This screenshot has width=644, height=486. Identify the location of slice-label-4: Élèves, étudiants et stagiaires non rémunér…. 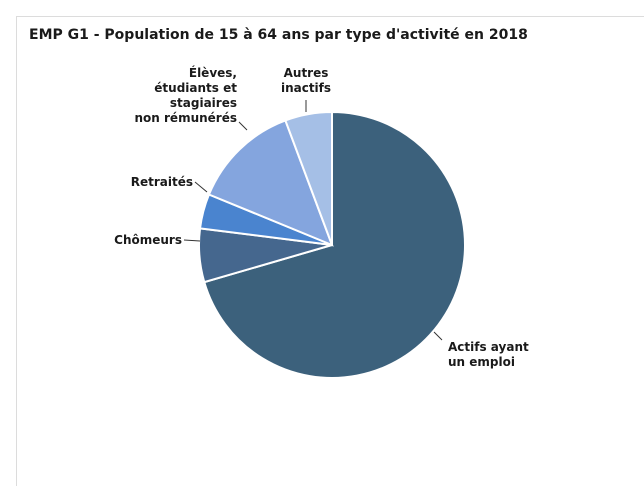
(186, 95).